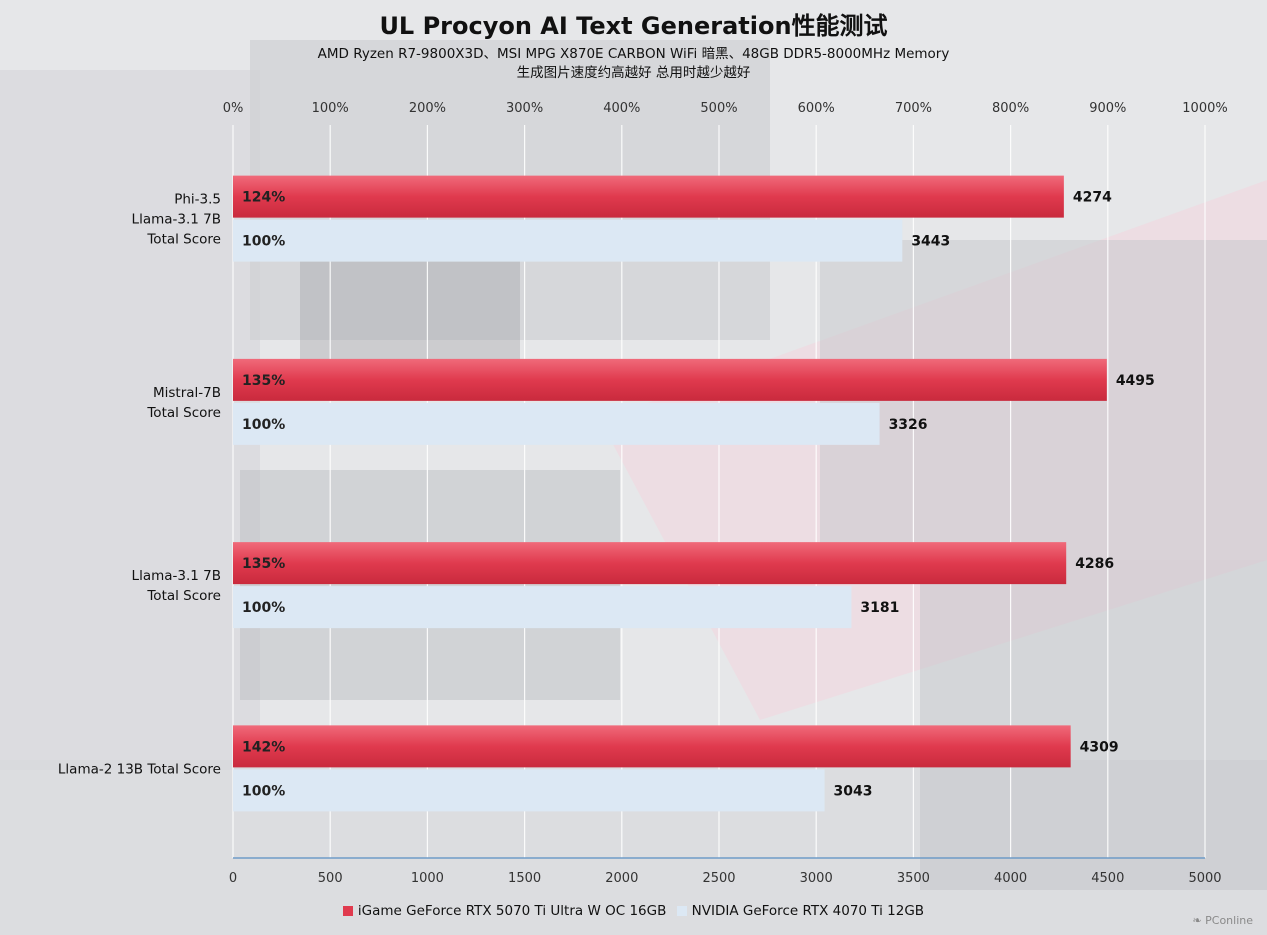 The width and height of the screenshot is (1267, 935). I want to click on x-tick-label-top: 900%, so click(1107, 108).